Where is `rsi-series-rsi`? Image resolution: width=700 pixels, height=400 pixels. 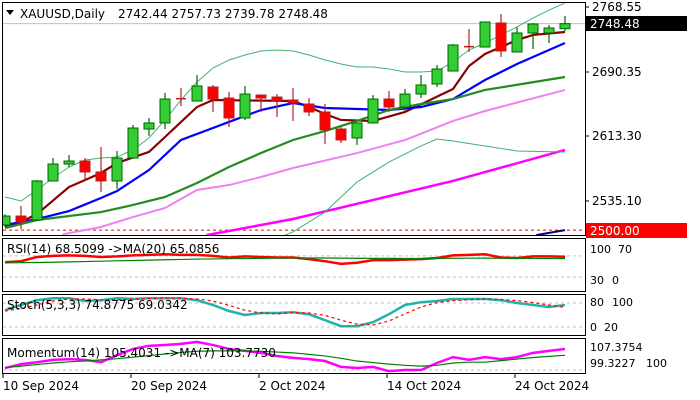
rsi-series-rsi is located at coordinates (285, 259).